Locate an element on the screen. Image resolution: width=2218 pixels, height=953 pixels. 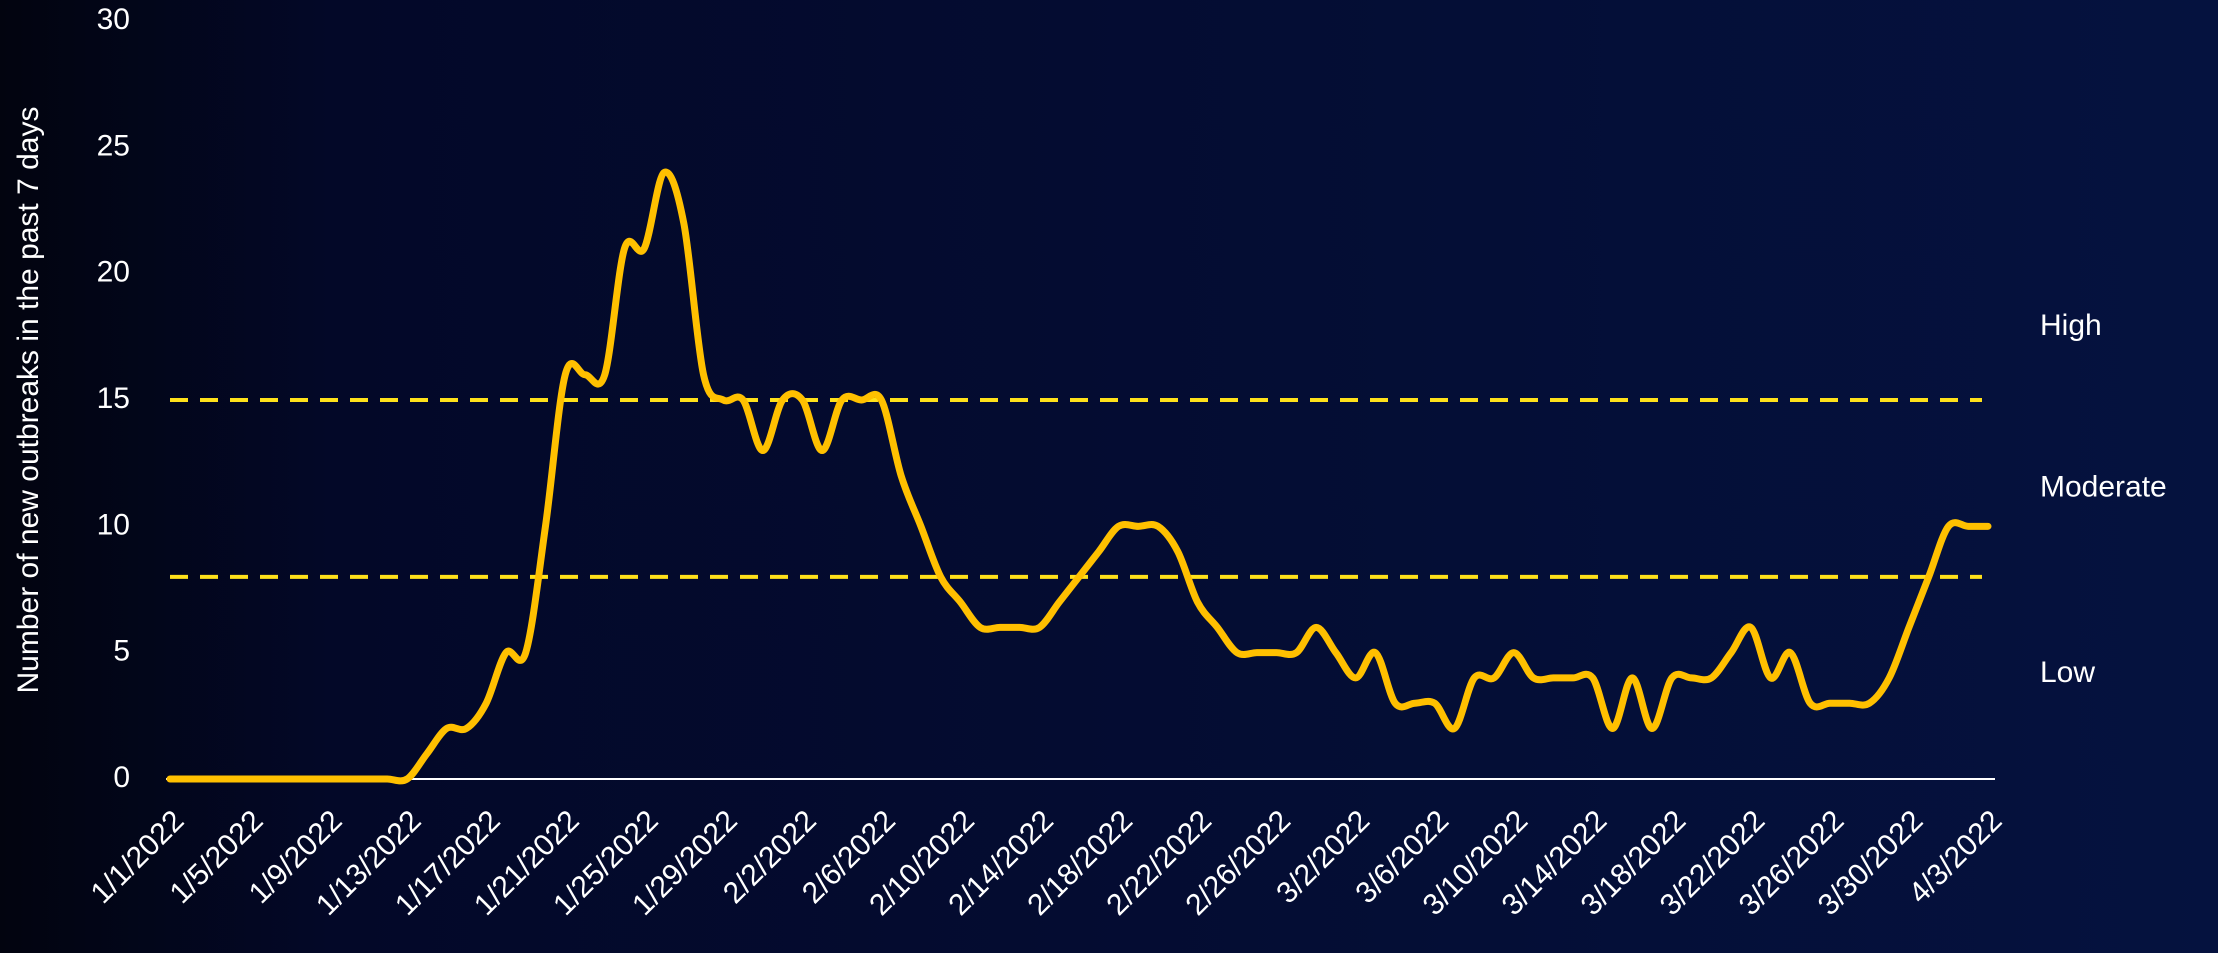
zone-label: Low is located at coordinates (2067, 672).